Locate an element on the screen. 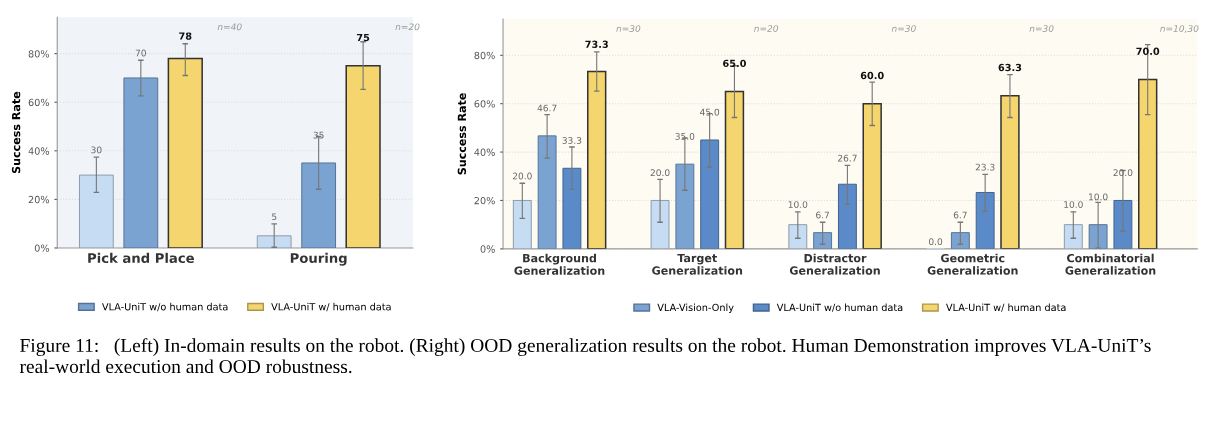 The height and width of the screenshot is (442, 1218). annotation: n=40 is located at coordinates (229, 27).